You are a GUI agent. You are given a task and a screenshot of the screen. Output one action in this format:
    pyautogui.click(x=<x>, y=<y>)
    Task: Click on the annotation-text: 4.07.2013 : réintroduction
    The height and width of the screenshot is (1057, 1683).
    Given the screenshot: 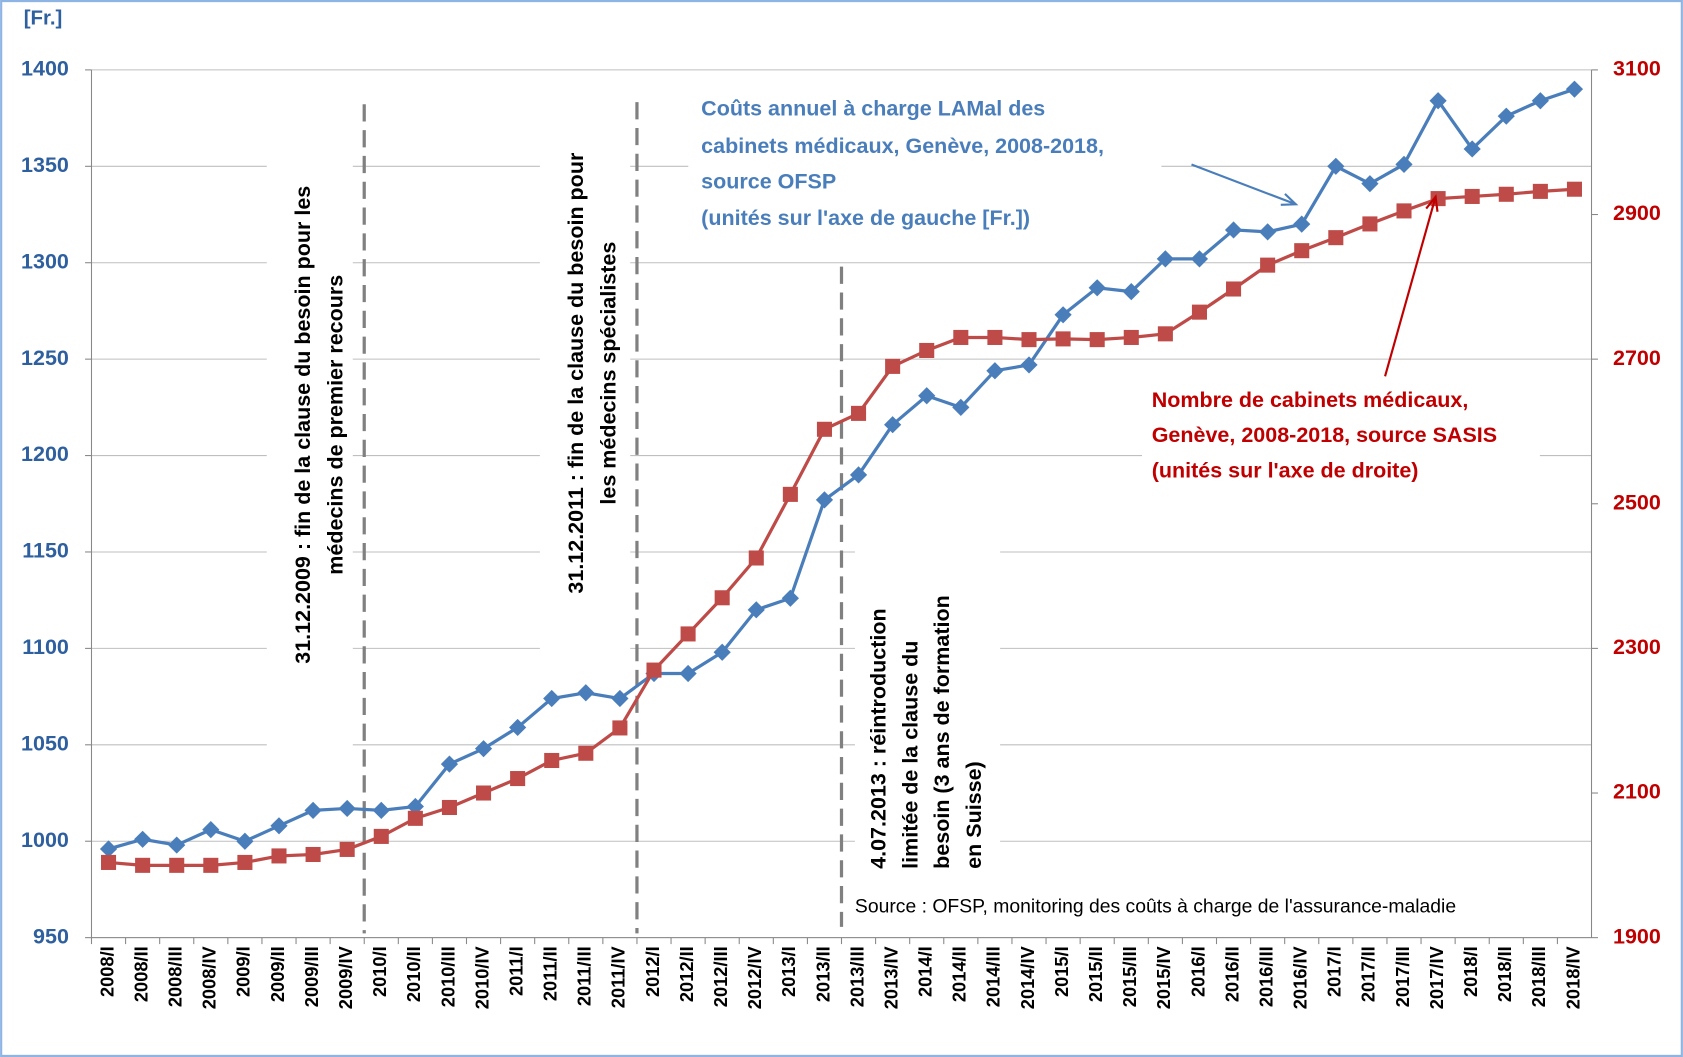 What is the action you would take?
    pyautogui.click(x=878, y=738)
    